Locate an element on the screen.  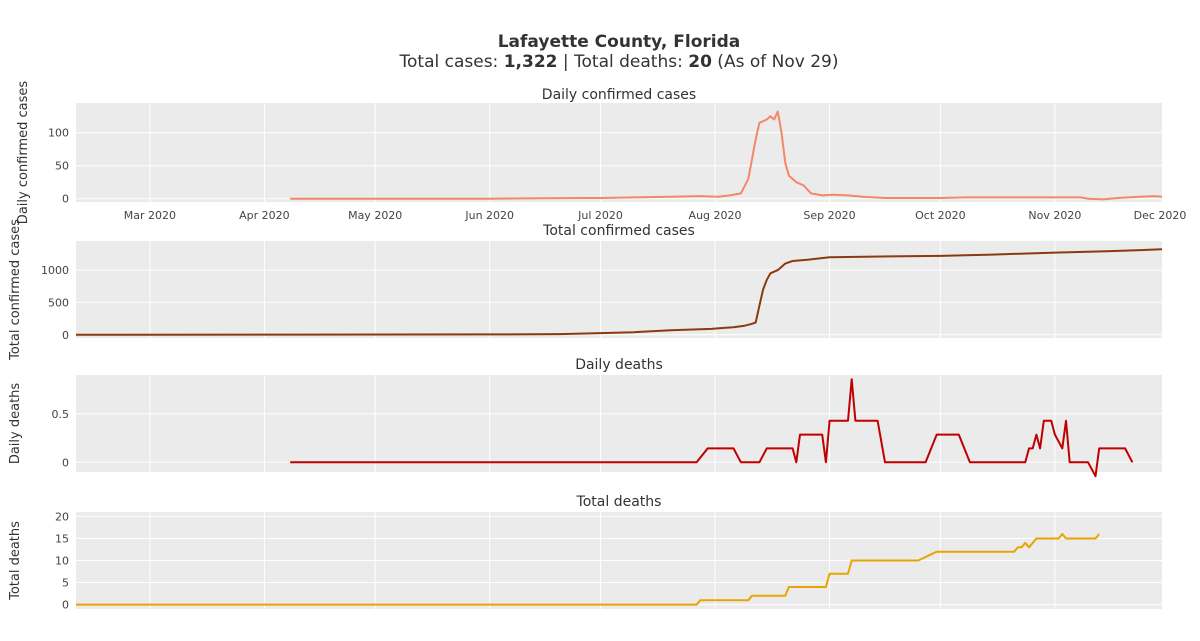
x-tick-label: Mar 2020 is located at coordinates (150, 215).